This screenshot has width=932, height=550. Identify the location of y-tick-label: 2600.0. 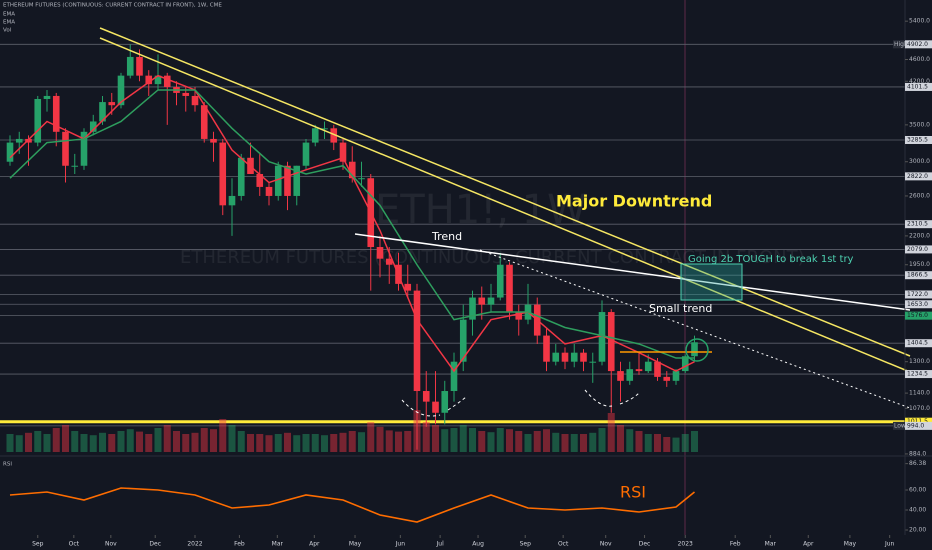
(919, 195).